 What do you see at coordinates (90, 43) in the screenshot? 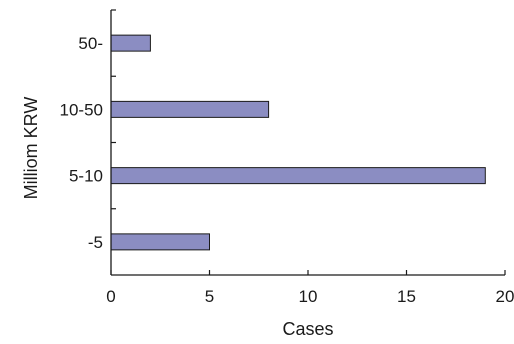
I see `y-tick-label: 50-` at bounding box center [90, 43].